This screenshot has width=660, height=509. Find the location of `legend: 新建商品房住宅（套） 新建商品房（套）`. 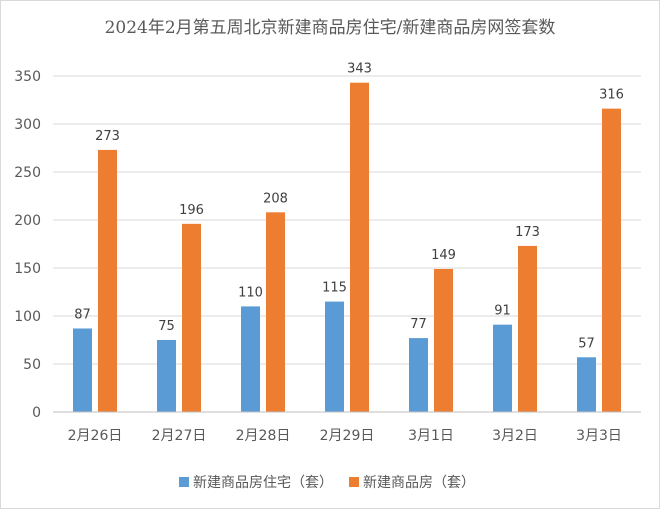

legend: 新建商品房住宅（套） 新建商品房（套） is located at coordinates (327, 483).